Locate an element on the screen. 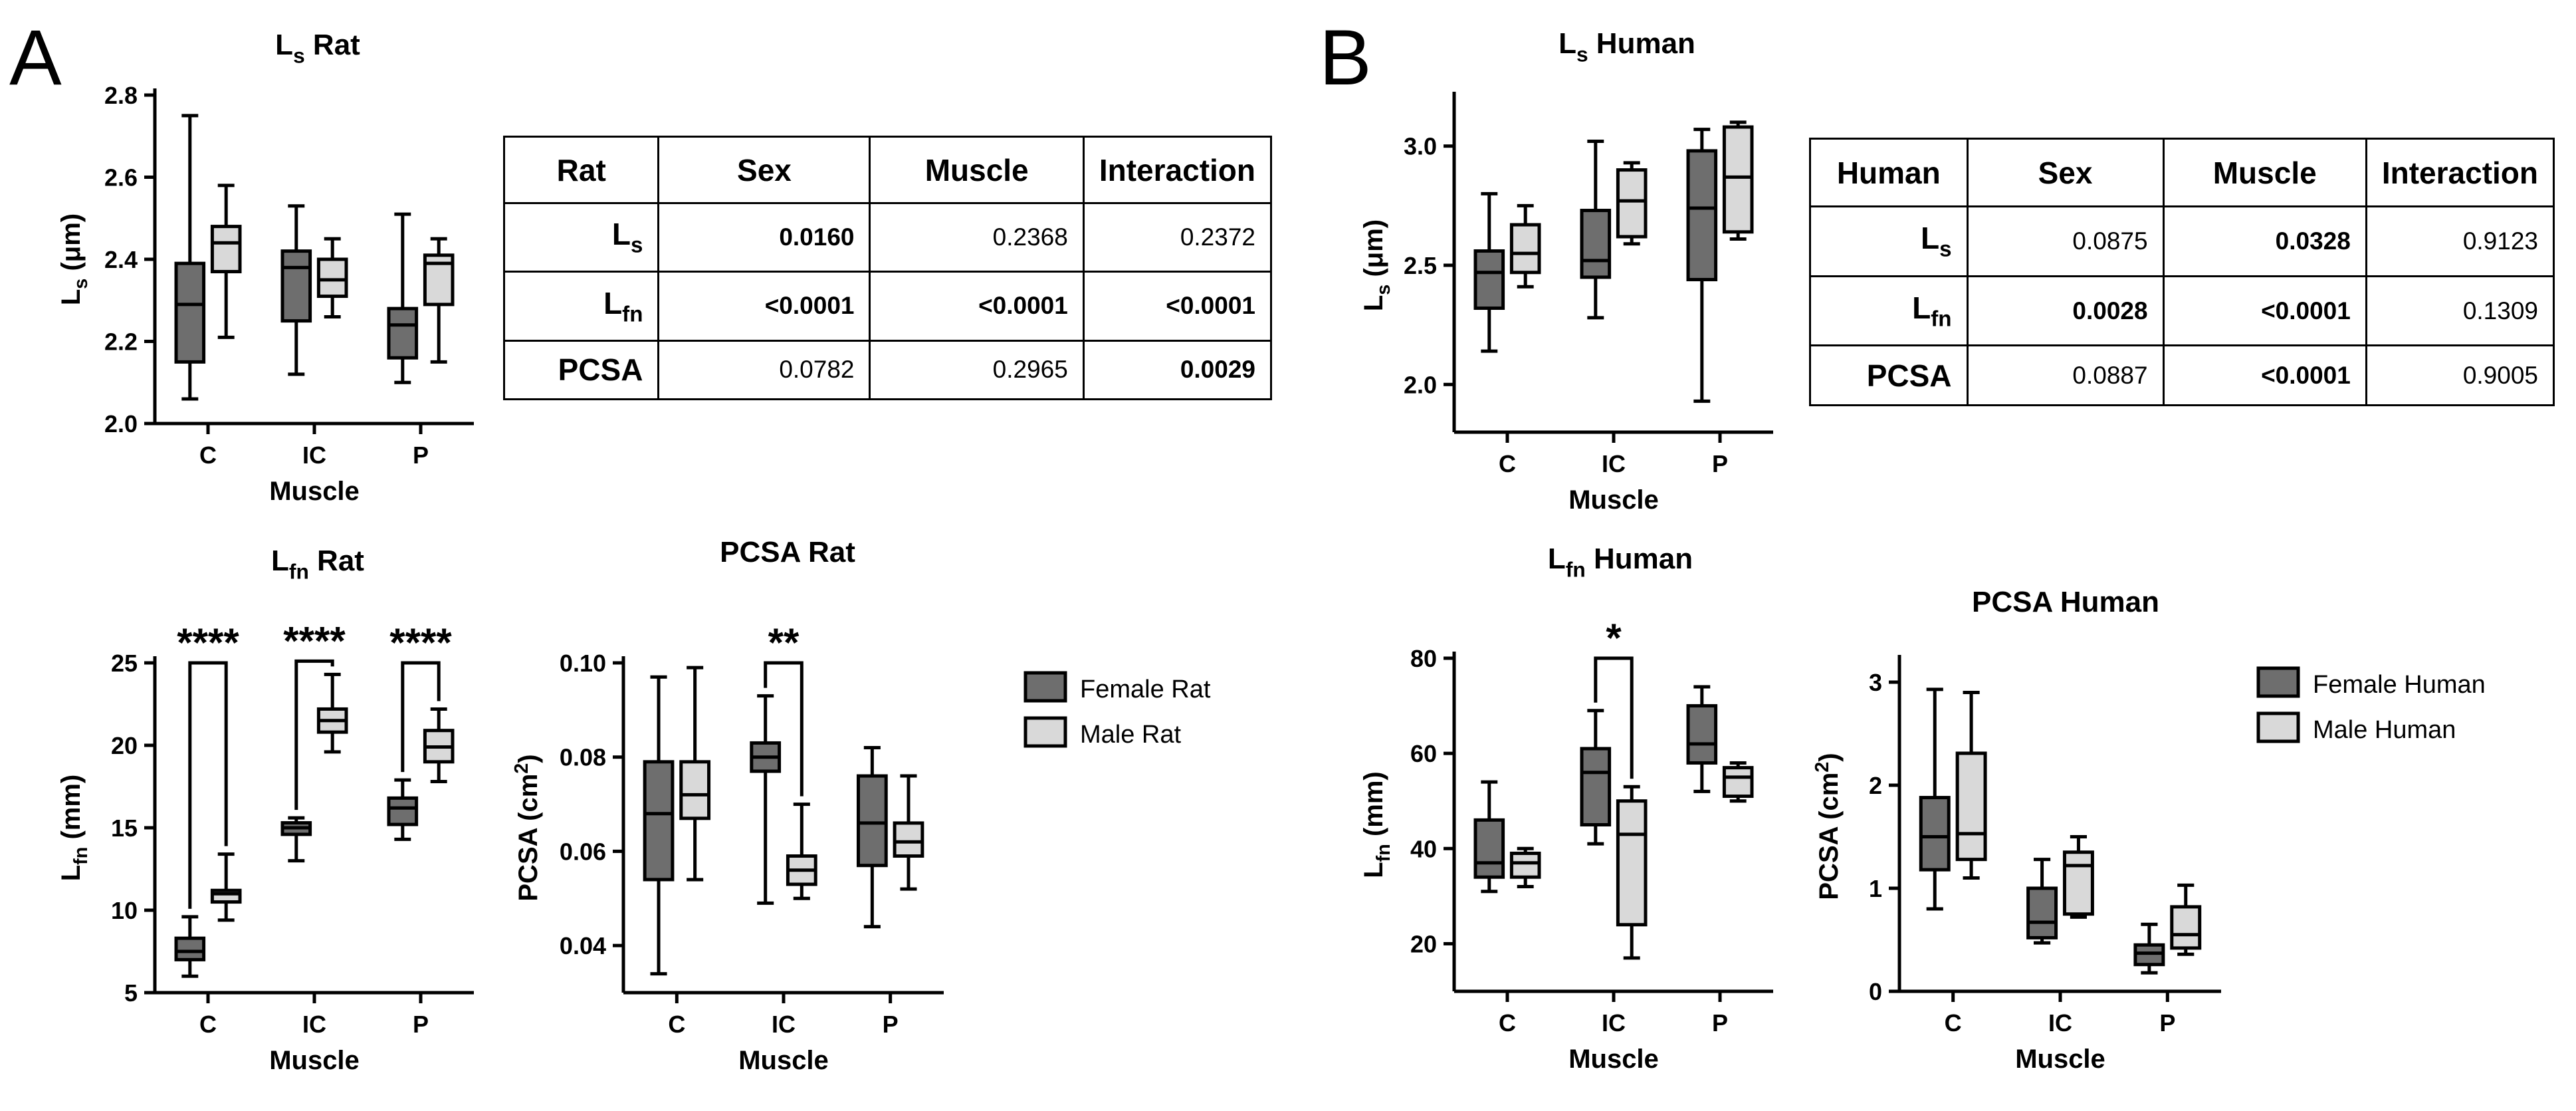  stats-table-human-col-muscle: Muscle is located at coordinates (2264, 173).